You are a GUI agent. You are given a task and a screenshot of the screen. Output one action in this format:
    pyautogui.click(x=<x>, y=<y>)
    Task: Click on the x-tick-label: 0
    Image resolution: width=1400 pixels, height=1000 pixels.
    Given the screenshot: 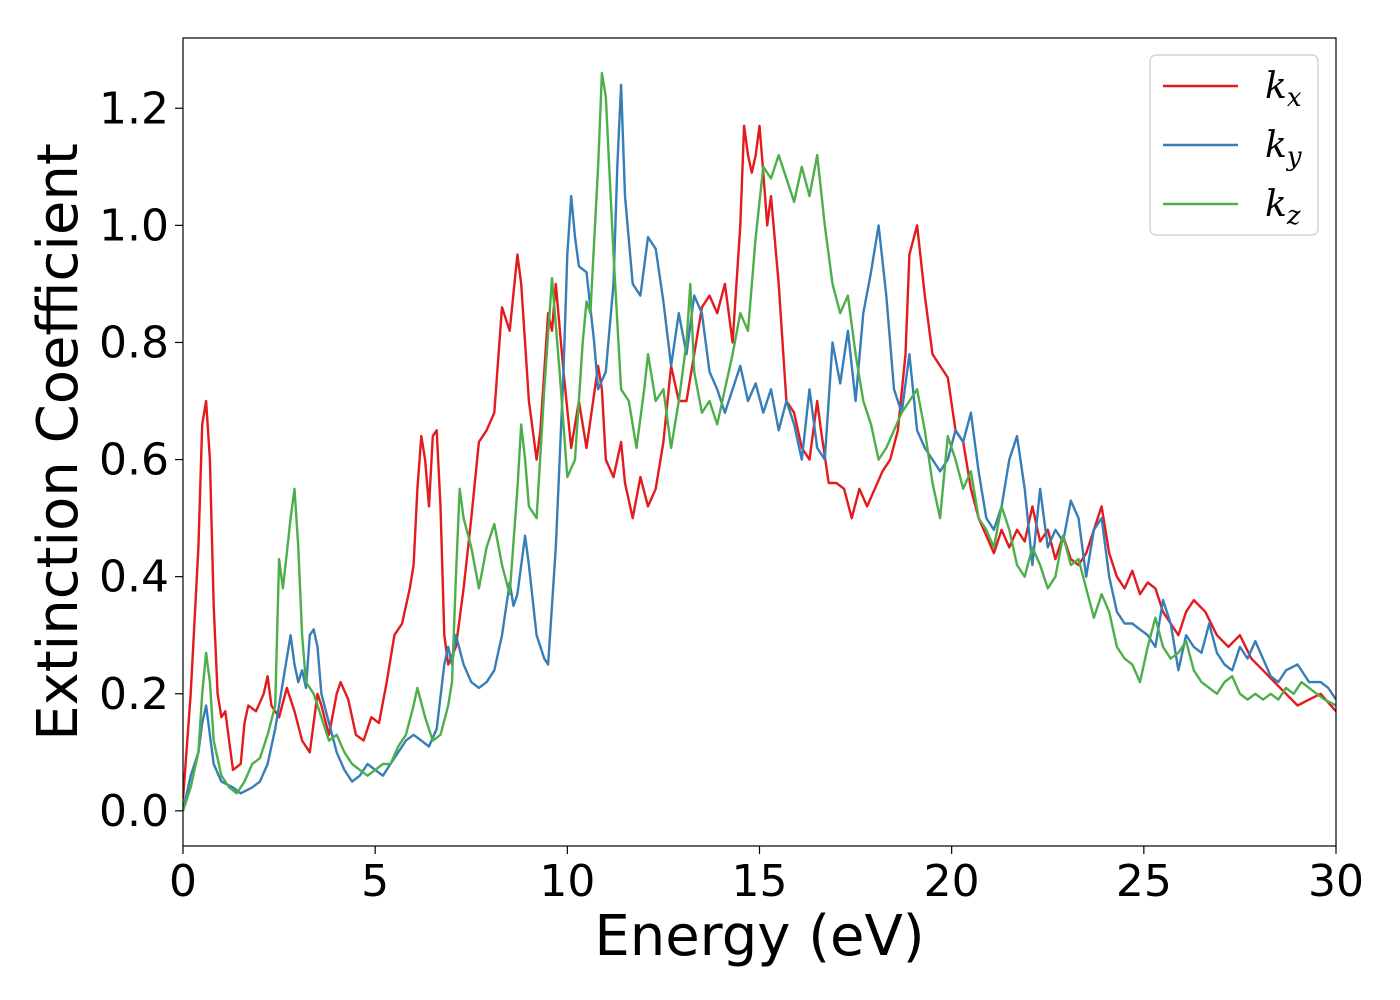 What is the action you would take?
    pyautogui.click(x=183, y=881)
    